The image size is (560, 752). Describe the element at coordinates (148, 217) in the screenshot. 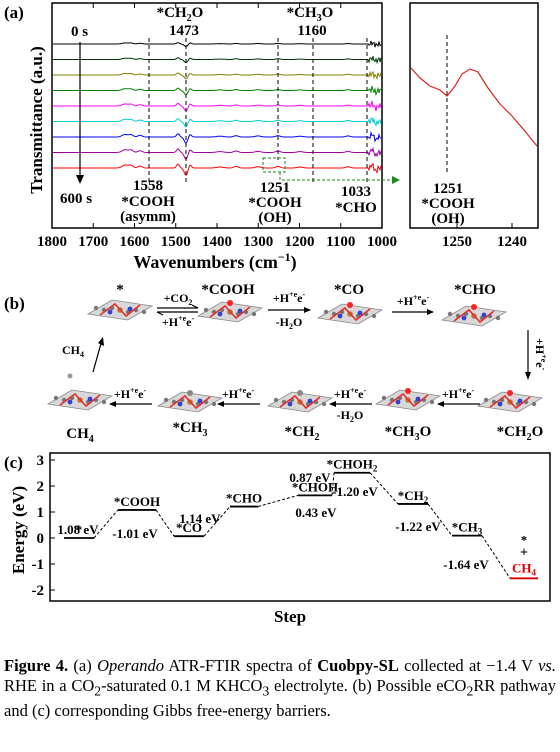

I see `cooh-asym-note: (asymm)` at that location.